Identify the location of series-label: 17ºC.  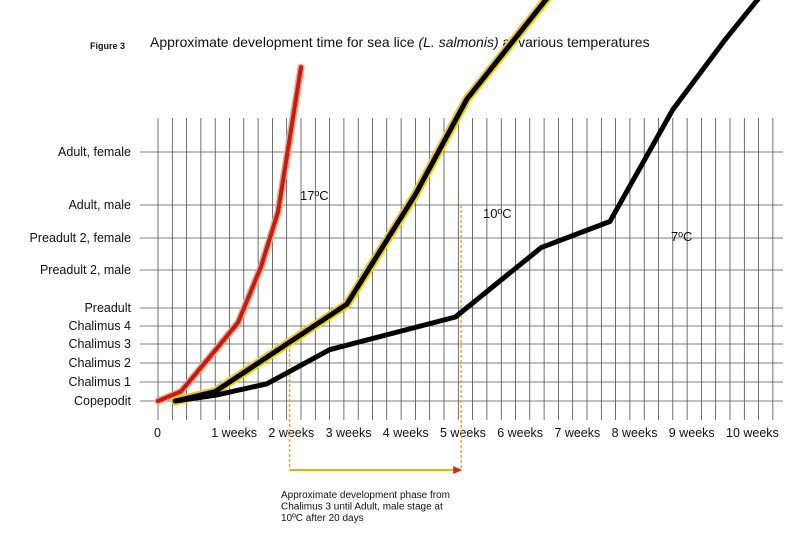
(314, 195).